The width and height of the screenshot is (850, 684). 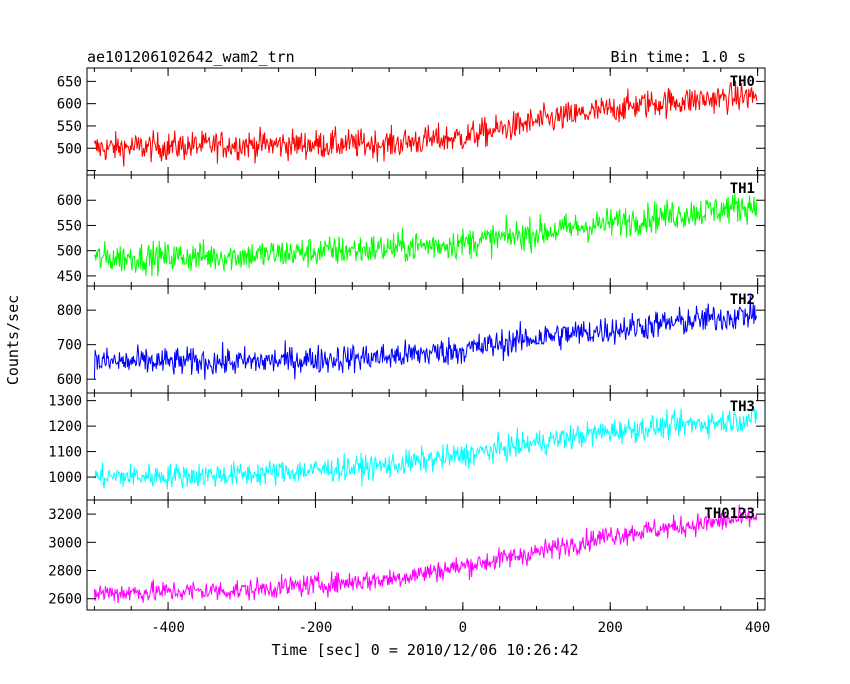 I want to click on bin-time-label: Bin time: 1.0 s, so click(x=678, y=57).